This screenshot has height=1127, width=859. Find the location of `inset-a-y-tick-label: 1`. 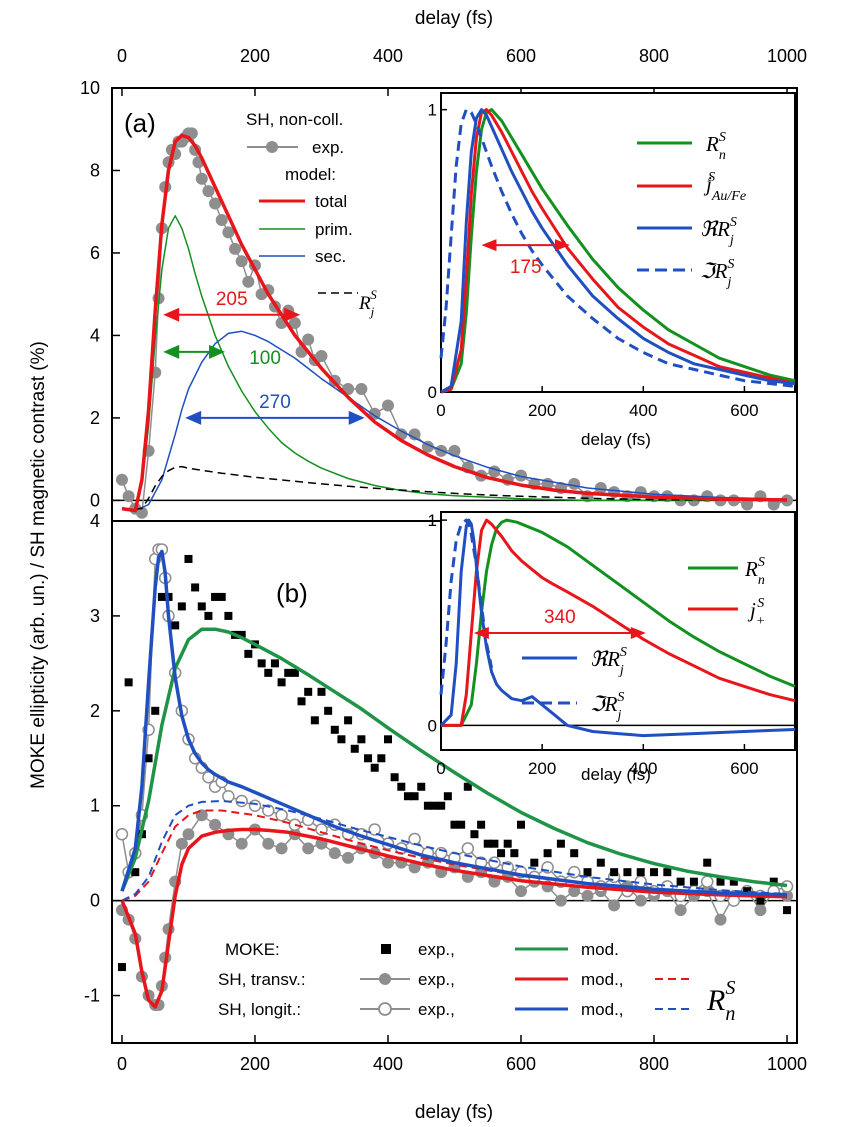

inset-a-y-tick-label: 1 is located at coordinates (432, 110).